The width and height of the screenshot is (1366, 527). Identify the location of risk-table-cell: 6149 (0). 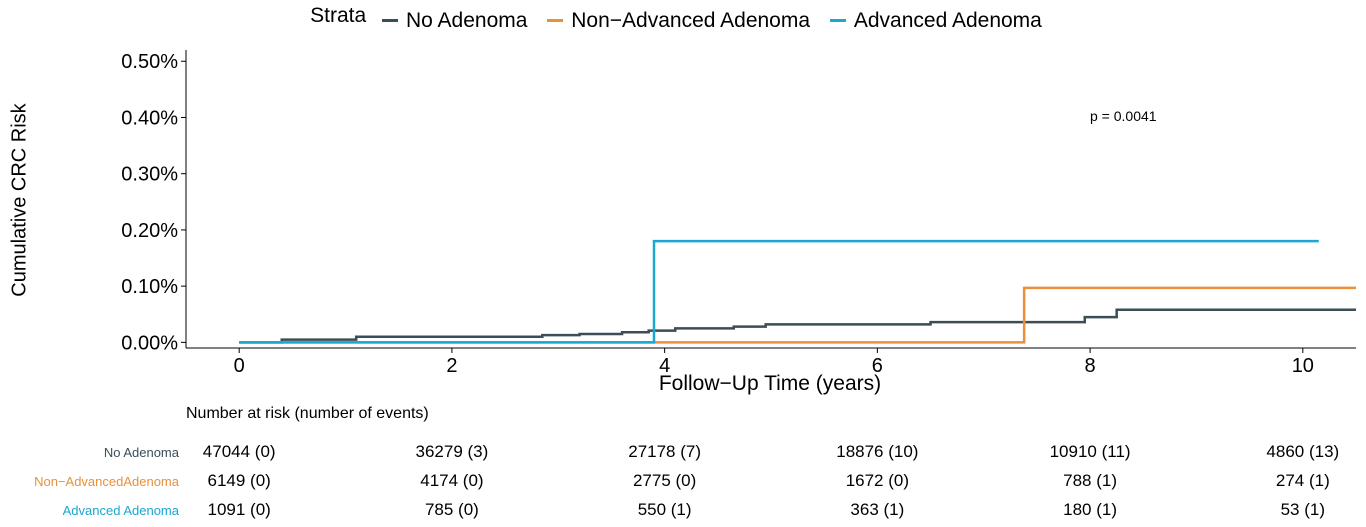
(239, 480).